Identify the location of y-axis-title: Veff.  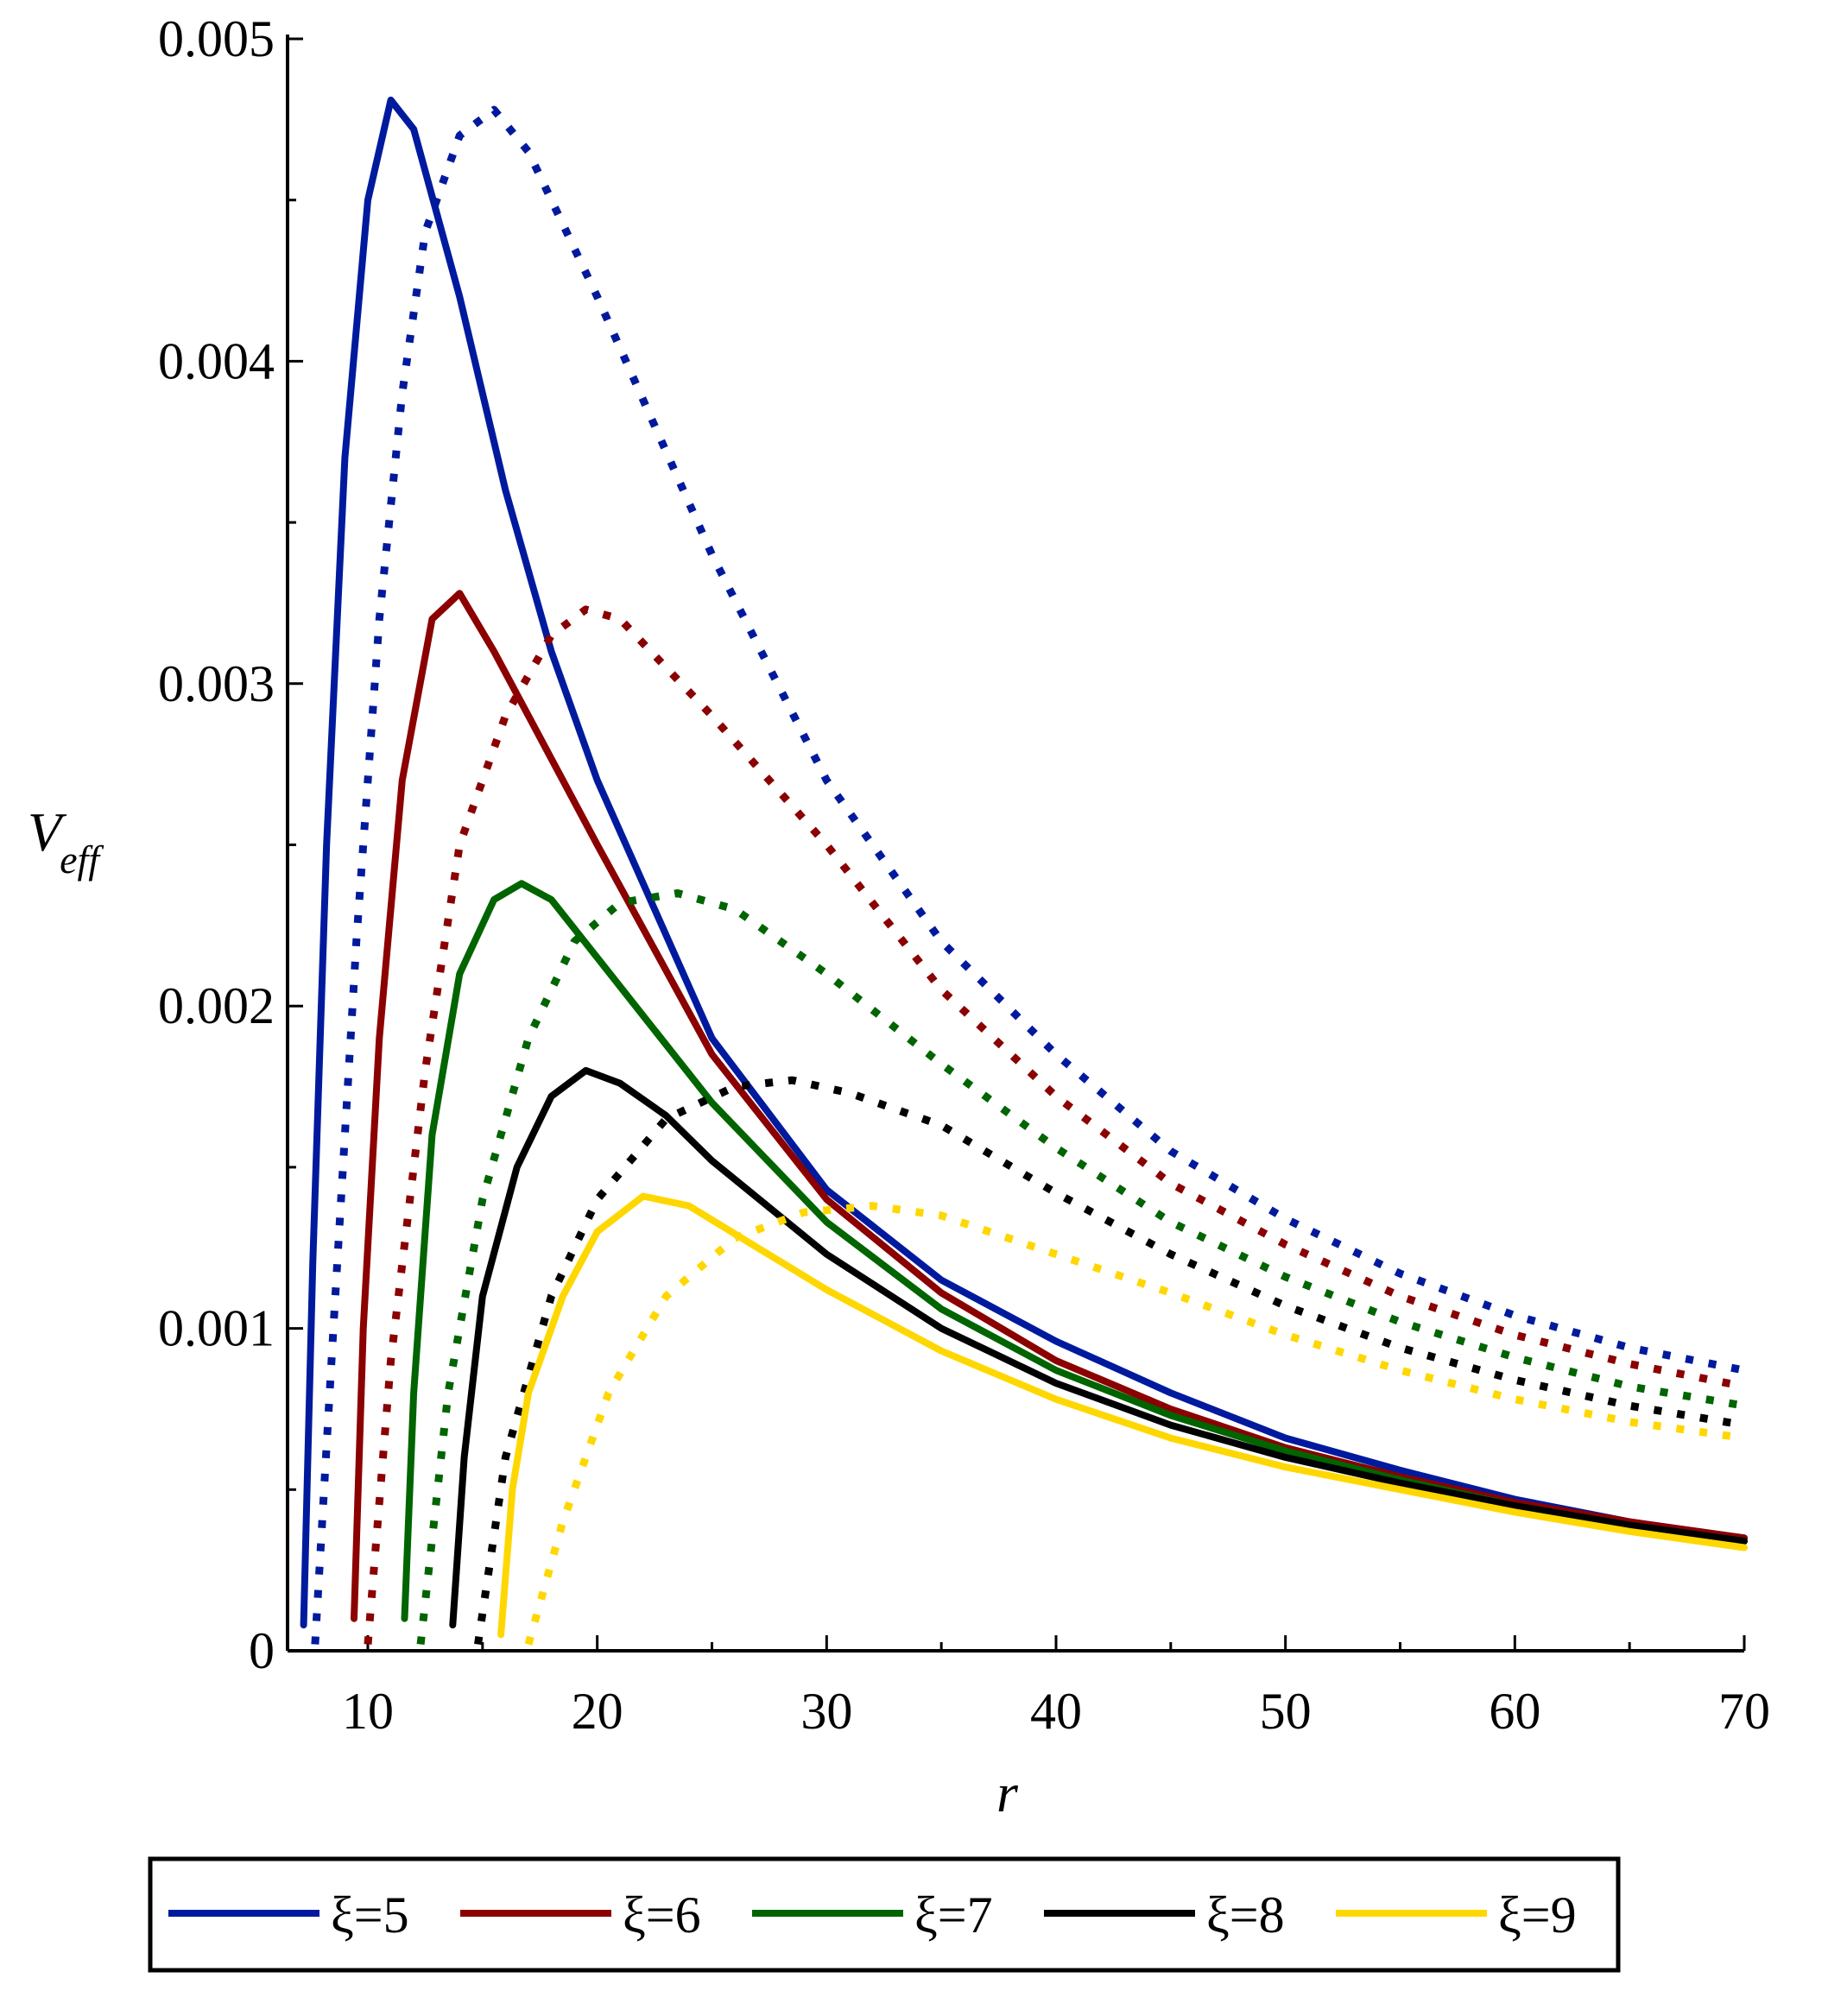
(66, 841).